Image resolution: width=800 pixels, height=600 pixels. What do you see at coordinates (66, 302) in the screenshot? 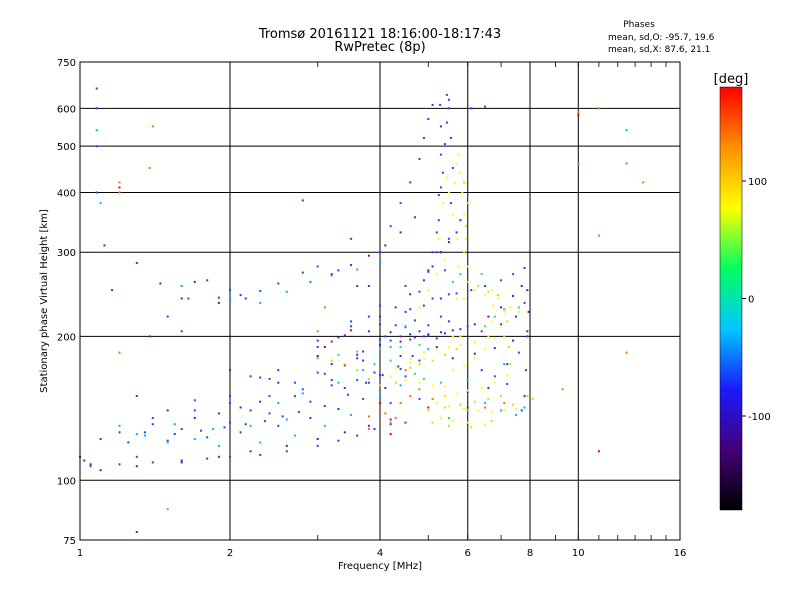
I see `y-axis: 75 100 200 300 400 500 600 750` at bounding box center [66, 302].